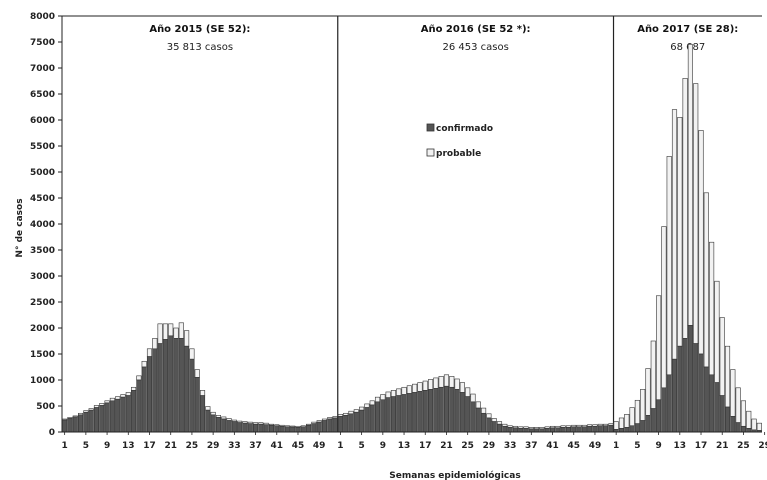 This screenshot has height=480, width=767. What do you see at coordinates (573, 446) in the screenshot?
I see `x-tick-label: 45` at bounding box center [573, 446].